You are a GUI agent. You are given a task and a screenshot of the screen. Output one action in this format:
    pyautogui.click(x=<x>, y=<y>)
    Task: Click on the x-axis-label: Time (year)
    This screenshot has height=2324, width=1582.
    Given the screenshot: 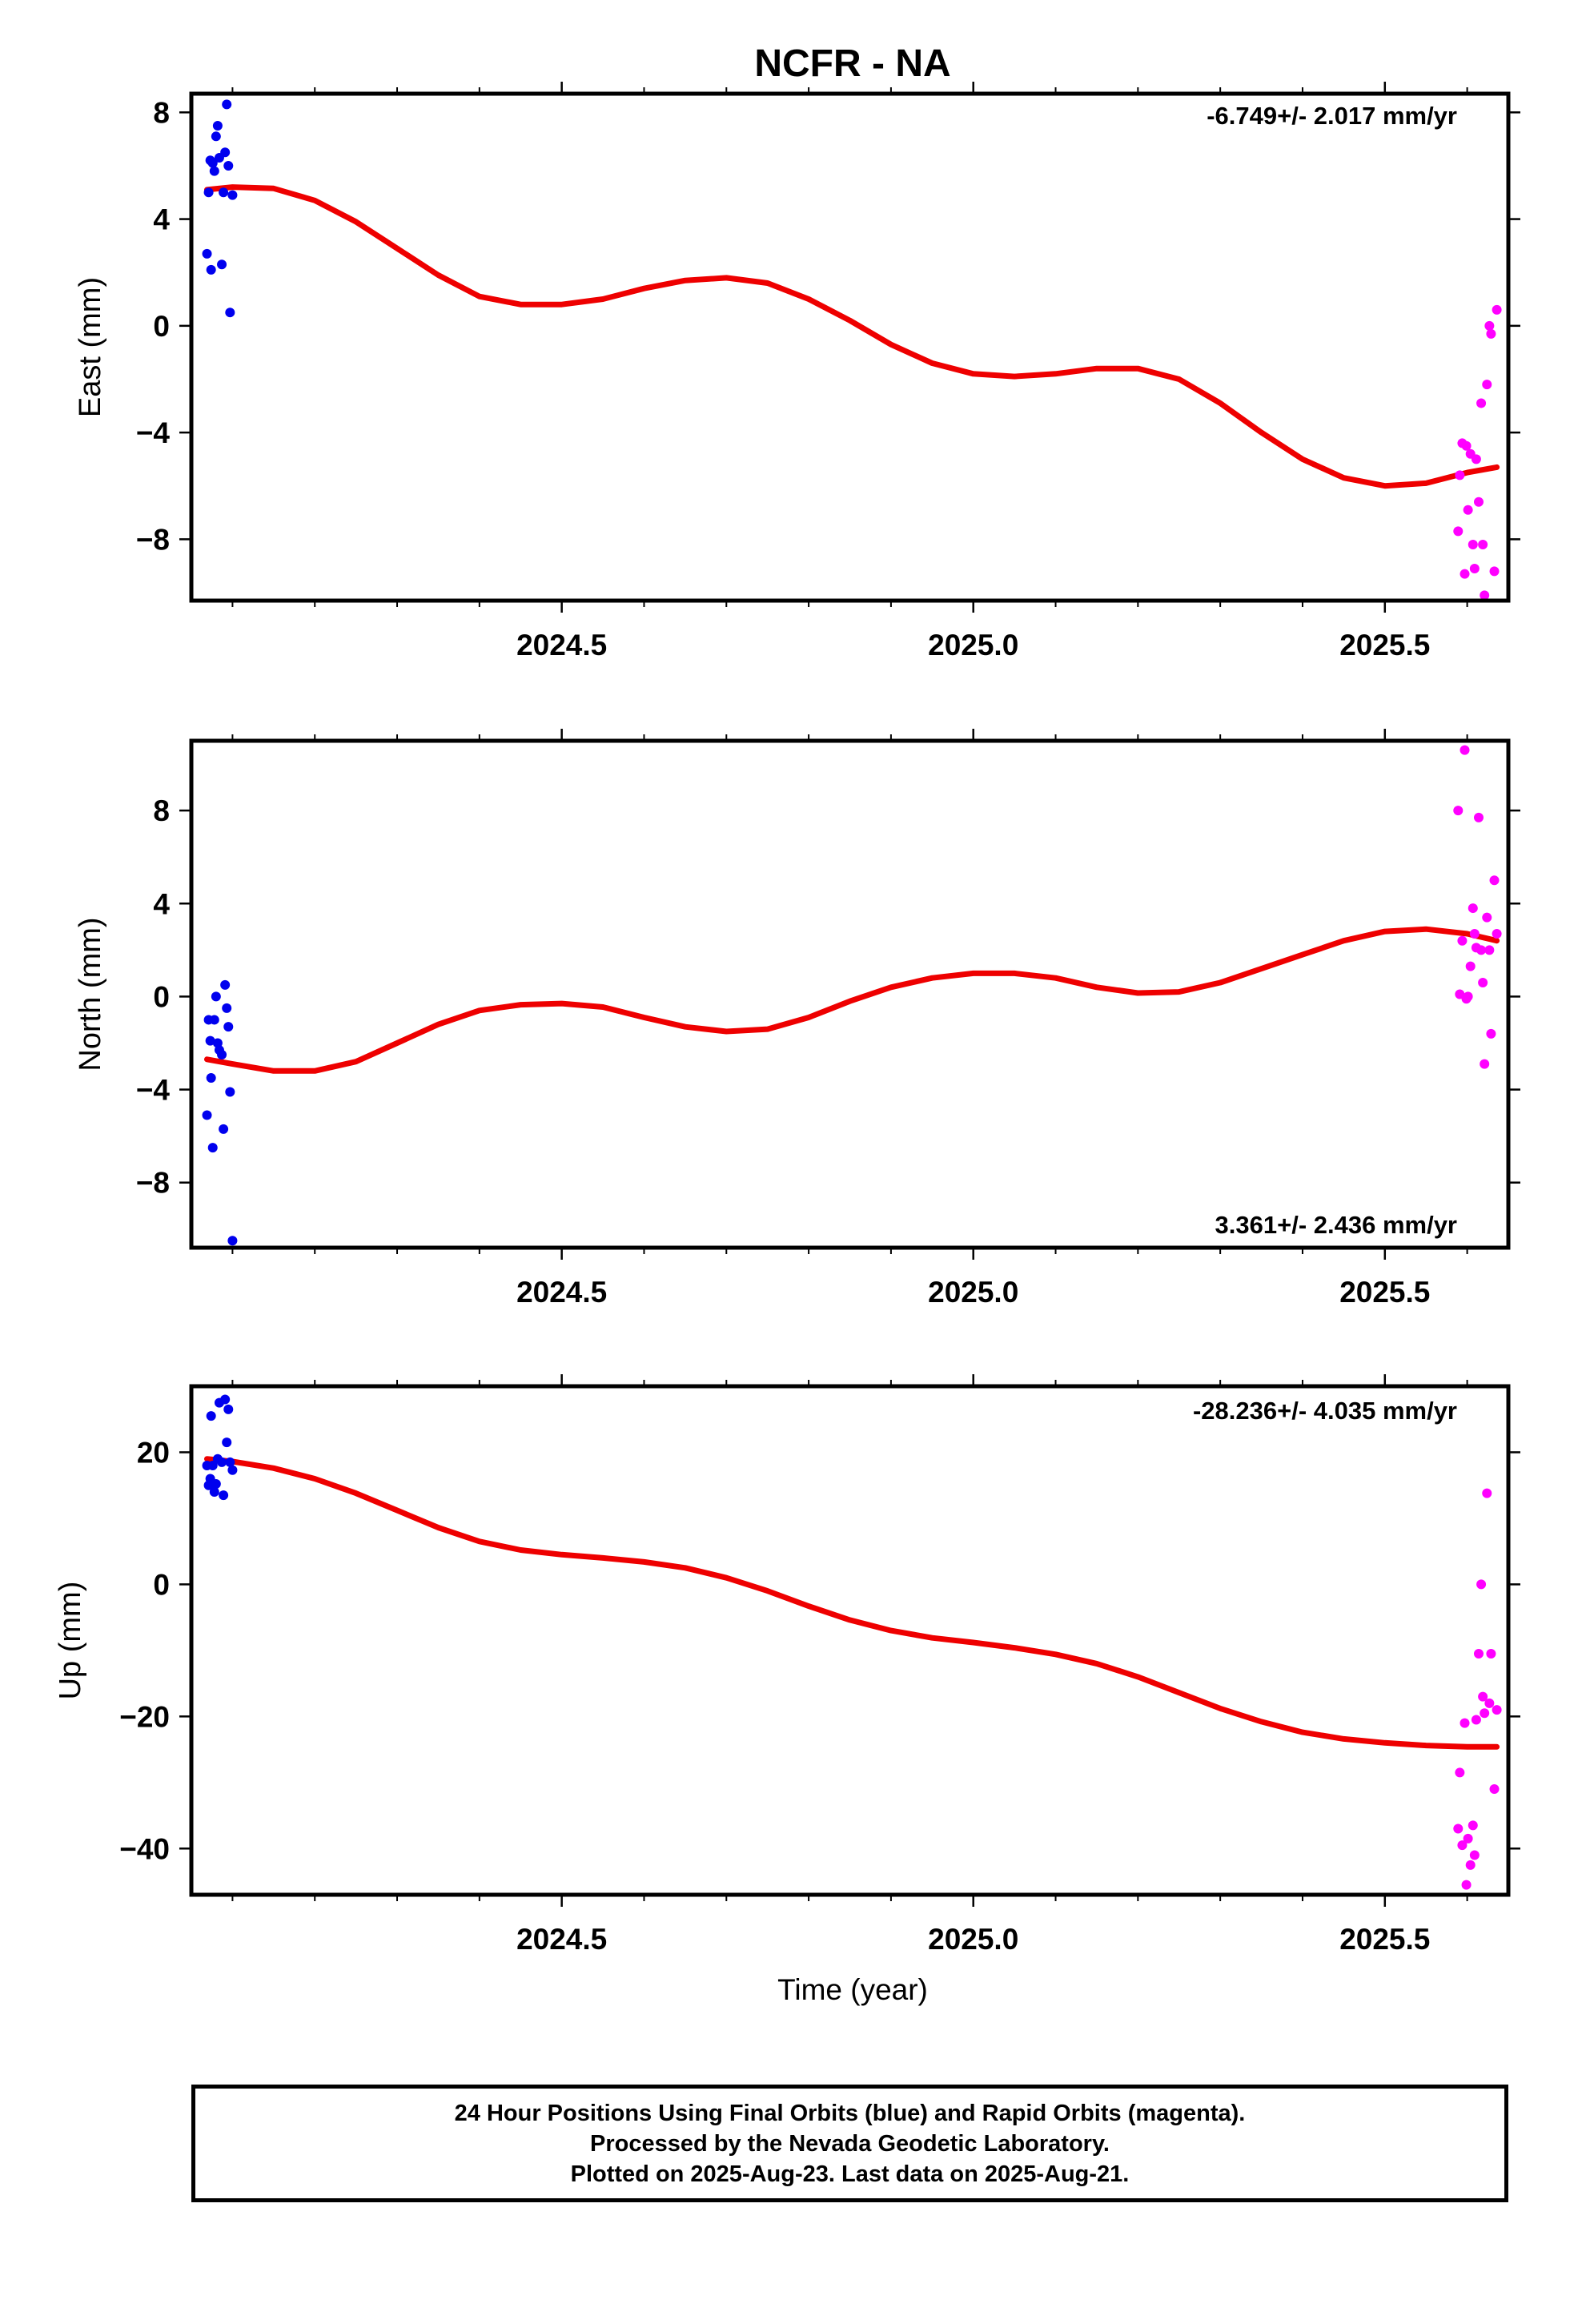 What is the action you would take?
    pyautogui.click(x=852, y=1990)
    